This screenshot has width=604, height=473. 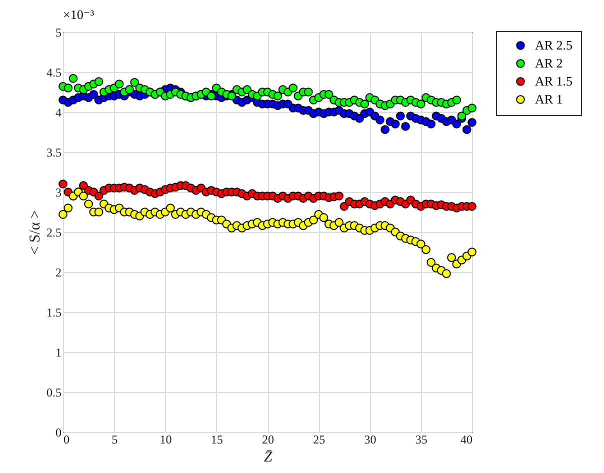 What do you see at coordinates (319, 439) in the screenshot?
I see `x-tick-label: 25` at bounding box center [319, 439].